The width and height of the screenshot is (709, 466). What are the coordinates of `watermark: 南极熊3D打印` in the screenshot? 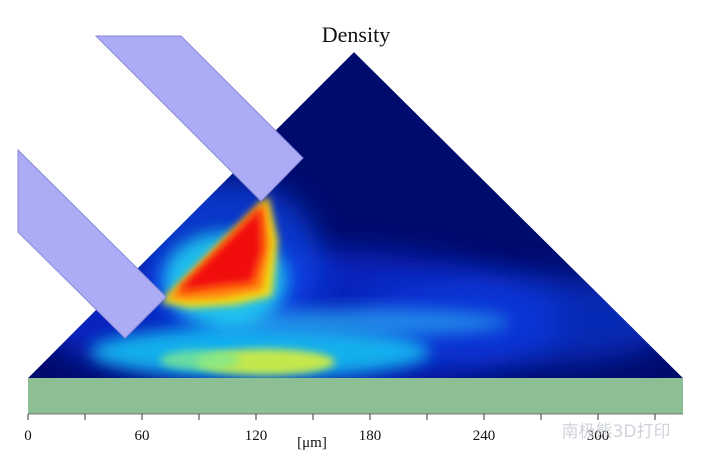 It's located at (616, 432).